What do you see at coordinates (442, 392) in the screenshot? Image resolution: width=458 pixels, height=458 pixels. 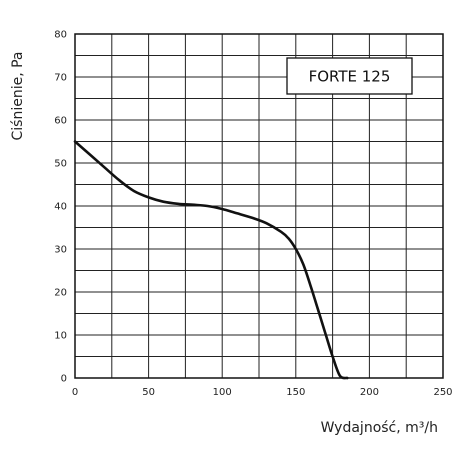 I see `x-tick-label: 250` at bounding box center [442, 392].